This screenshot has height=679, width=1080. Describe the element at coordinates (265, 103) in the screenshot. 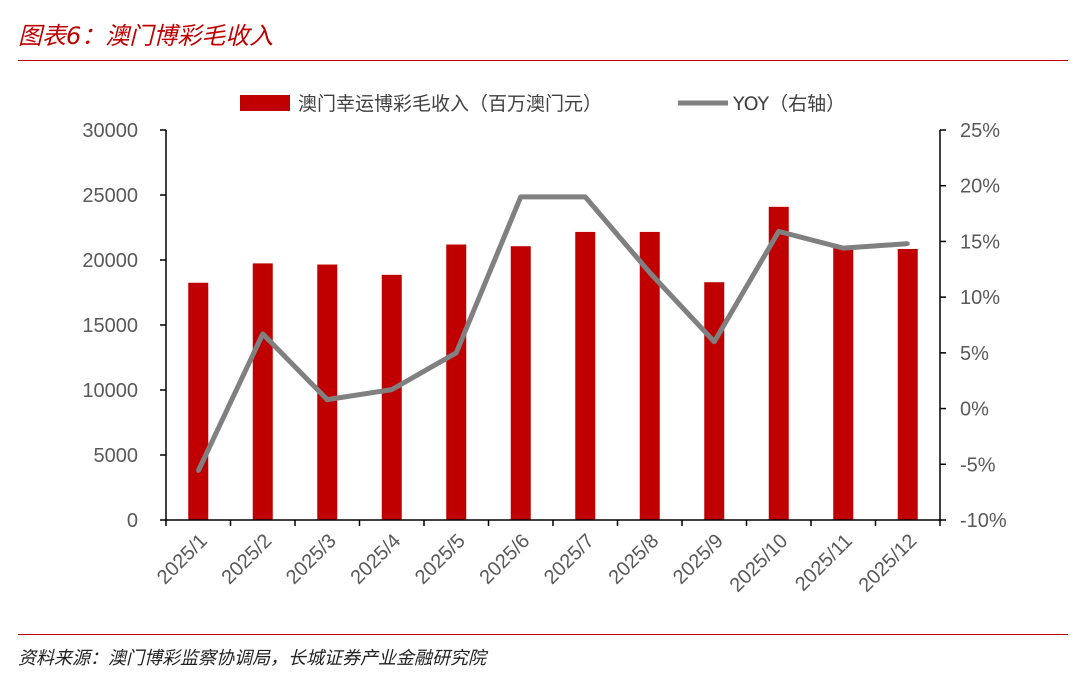

I see `legend-bar-swatch` at that location.